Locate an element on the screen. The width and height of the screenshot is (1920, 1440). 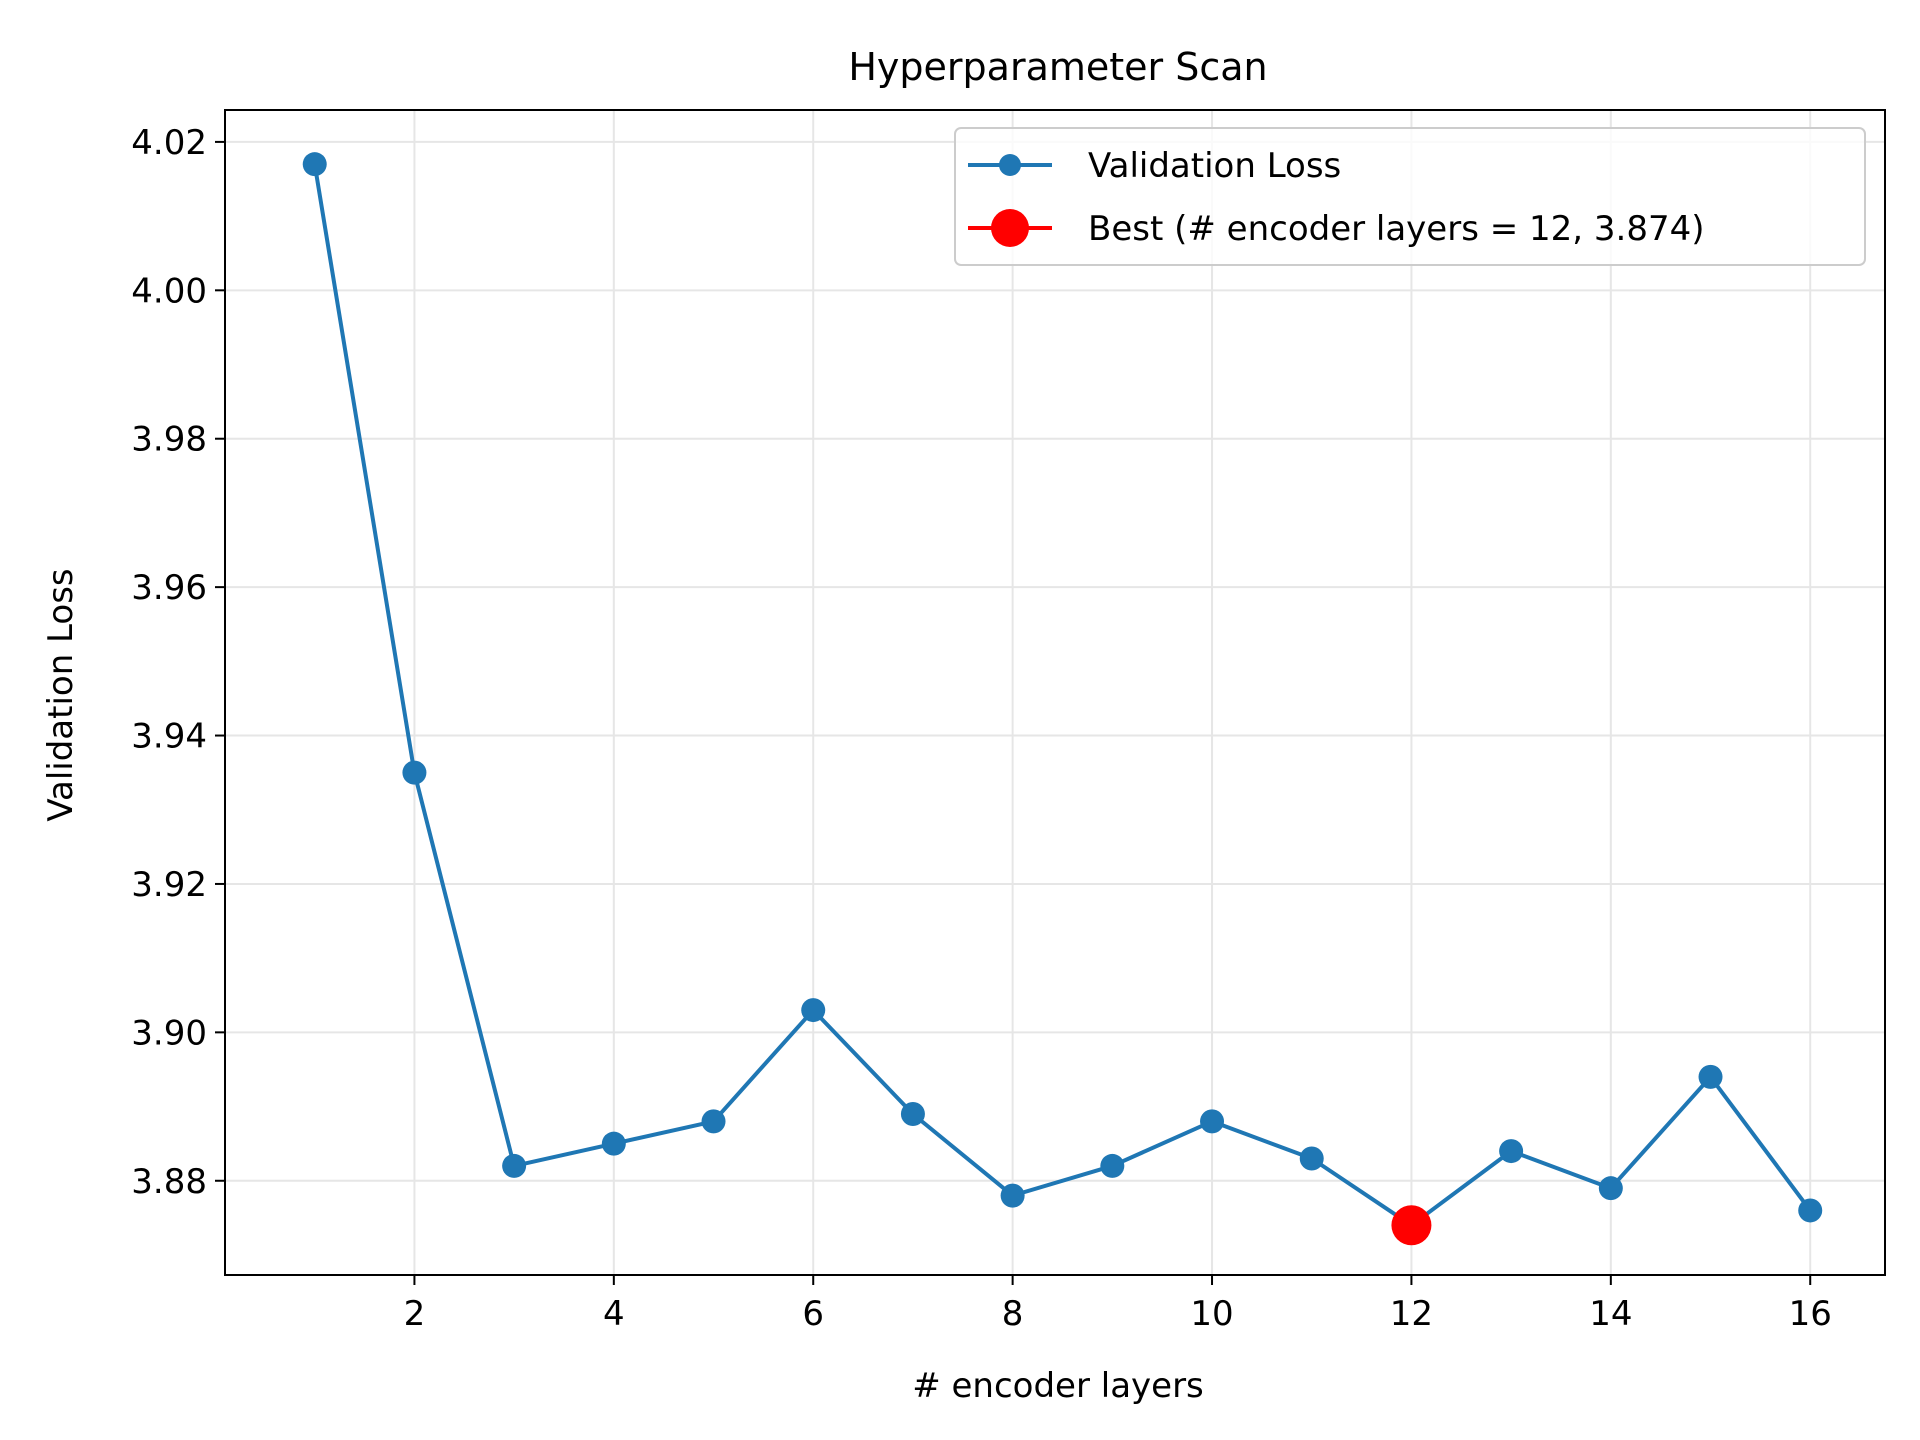
x-tick-label: 14 is located at coordinates (1610, 1314).